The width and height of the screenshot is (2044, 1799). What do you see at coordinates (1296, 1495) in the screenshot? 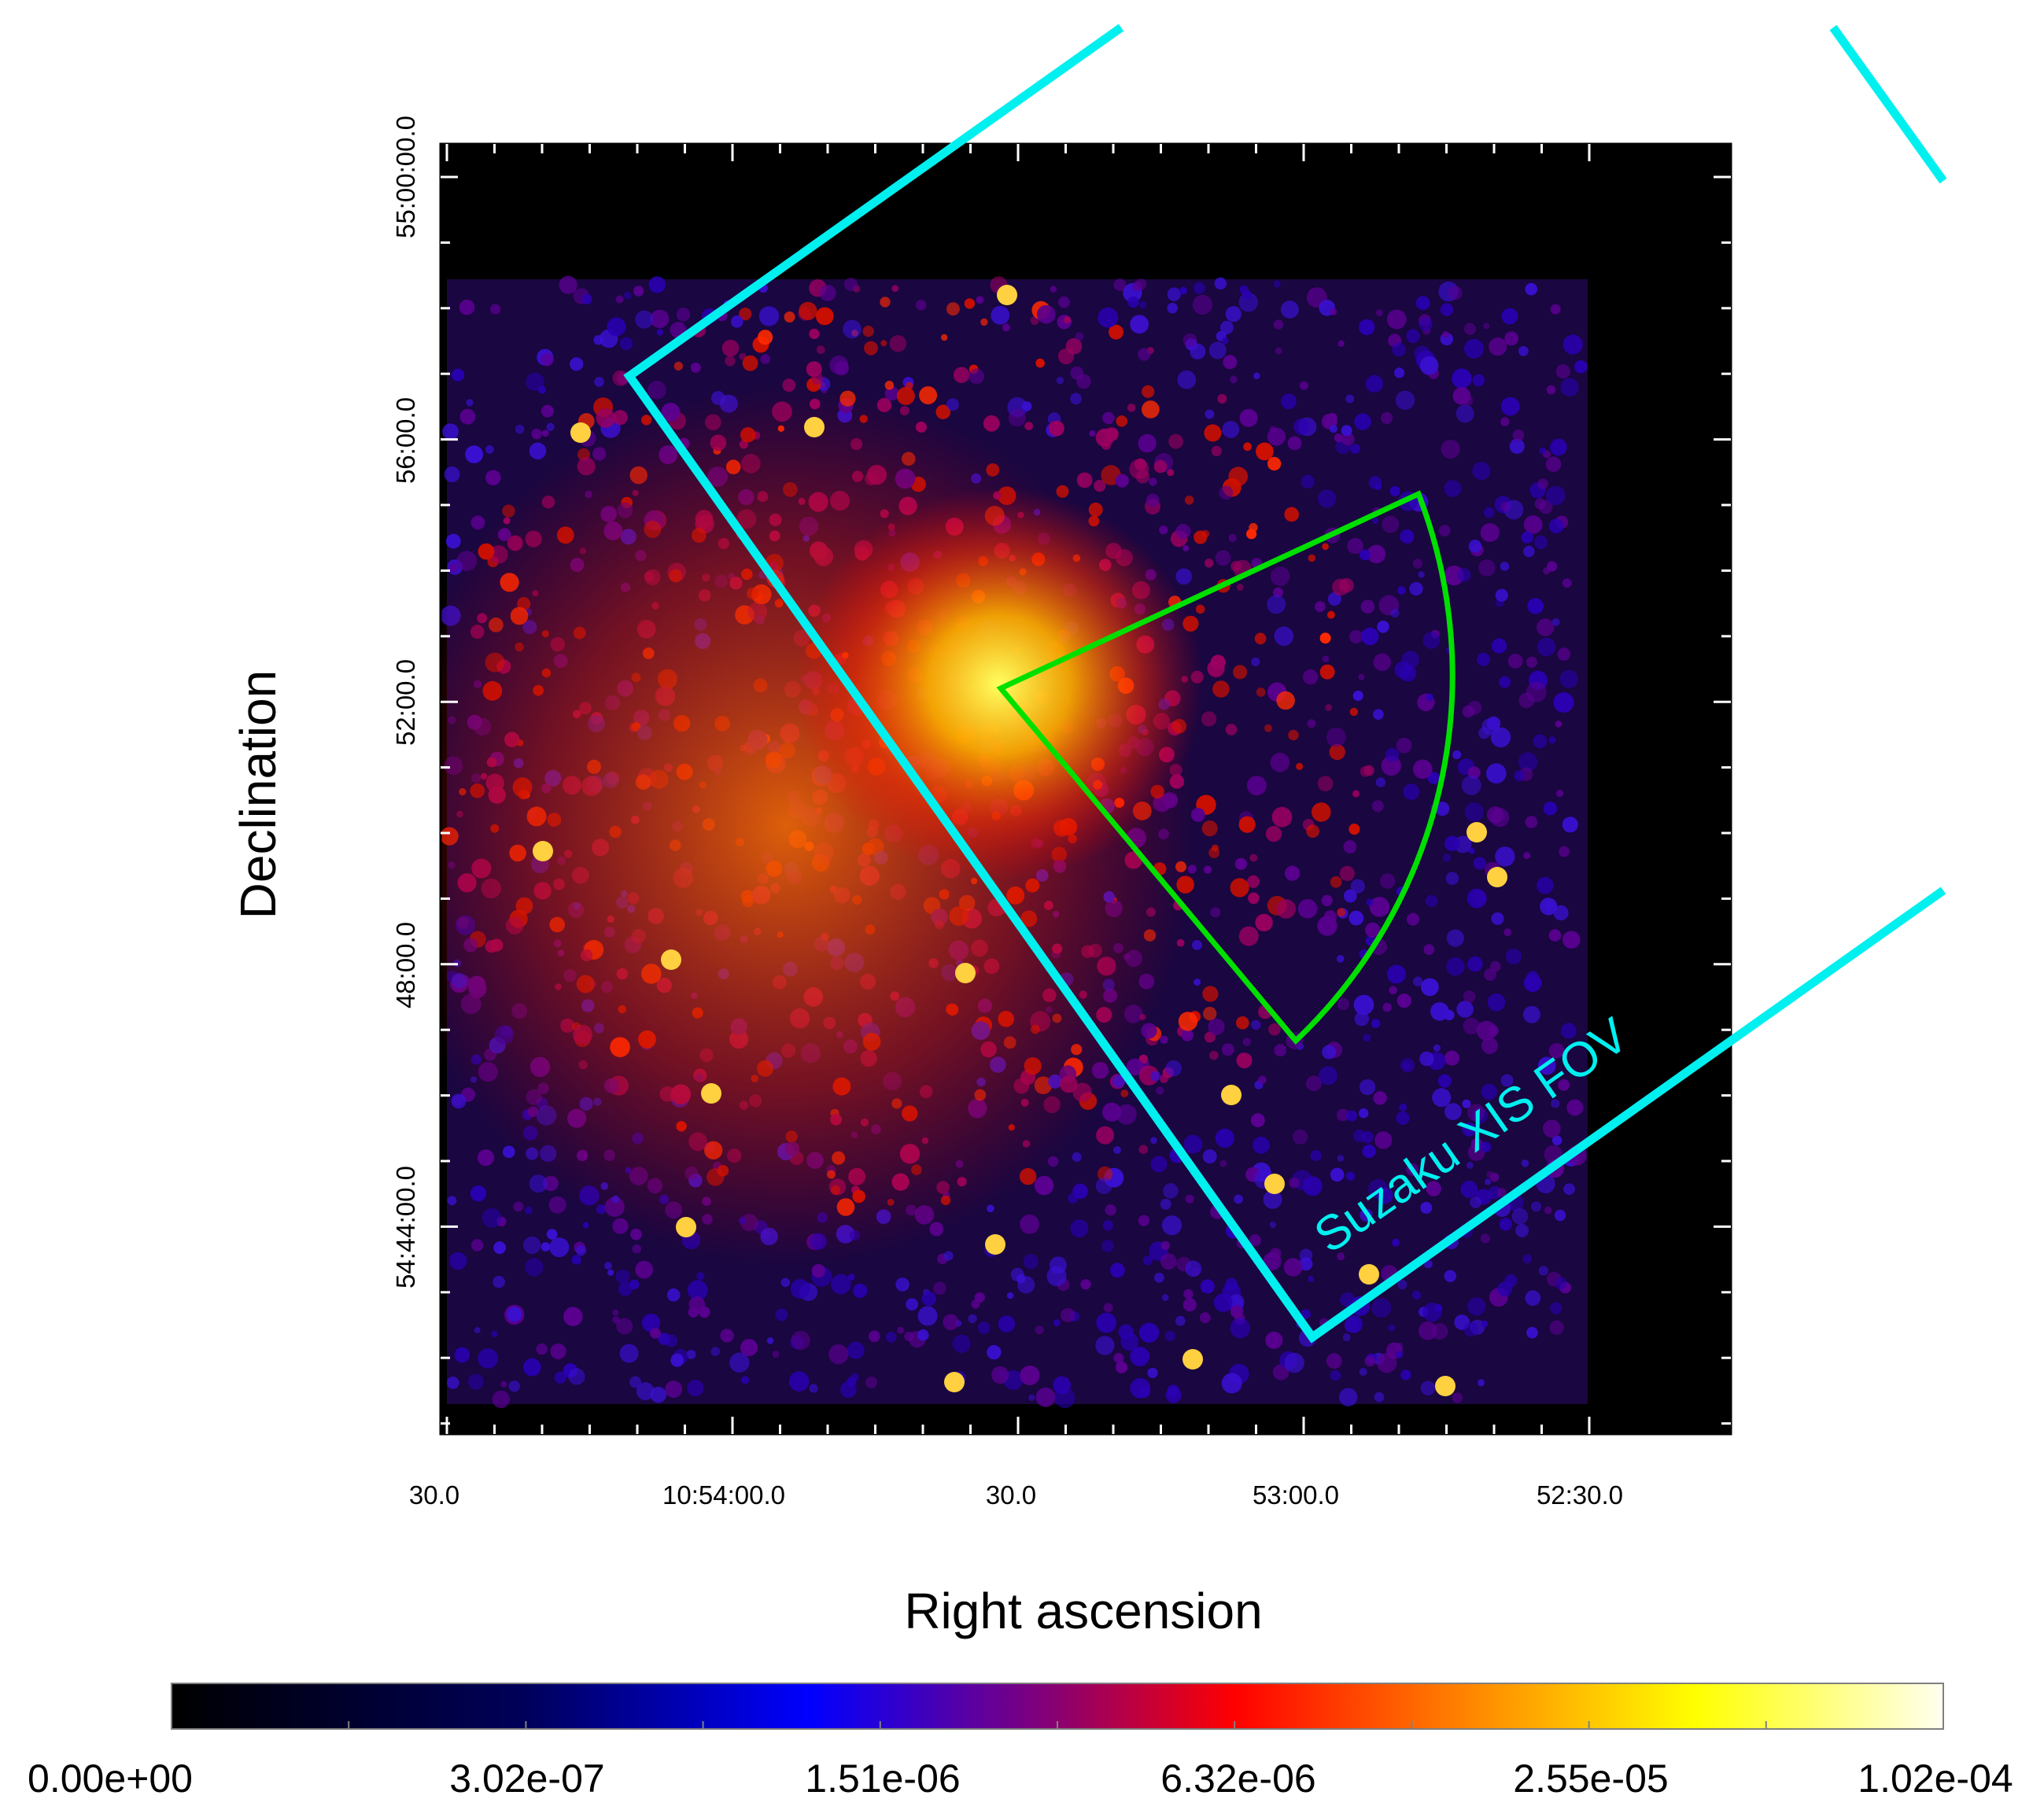
I see `x-tick-label: 53:00.0` at bounding box center [1296, 1495].